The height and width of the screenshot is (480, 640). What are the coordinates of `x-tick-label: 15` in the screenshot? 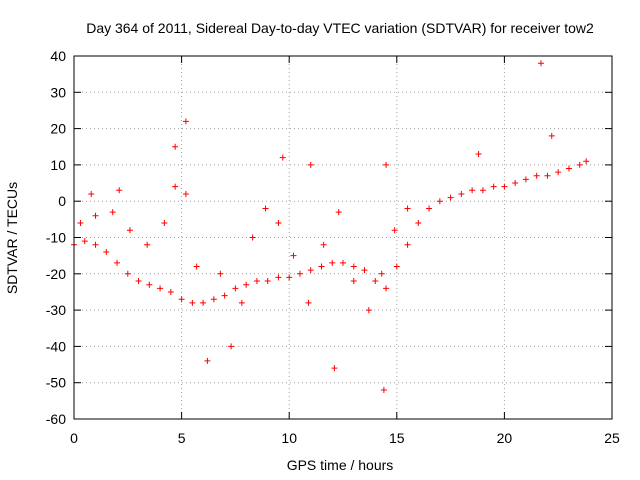 It's located at (397, 438).